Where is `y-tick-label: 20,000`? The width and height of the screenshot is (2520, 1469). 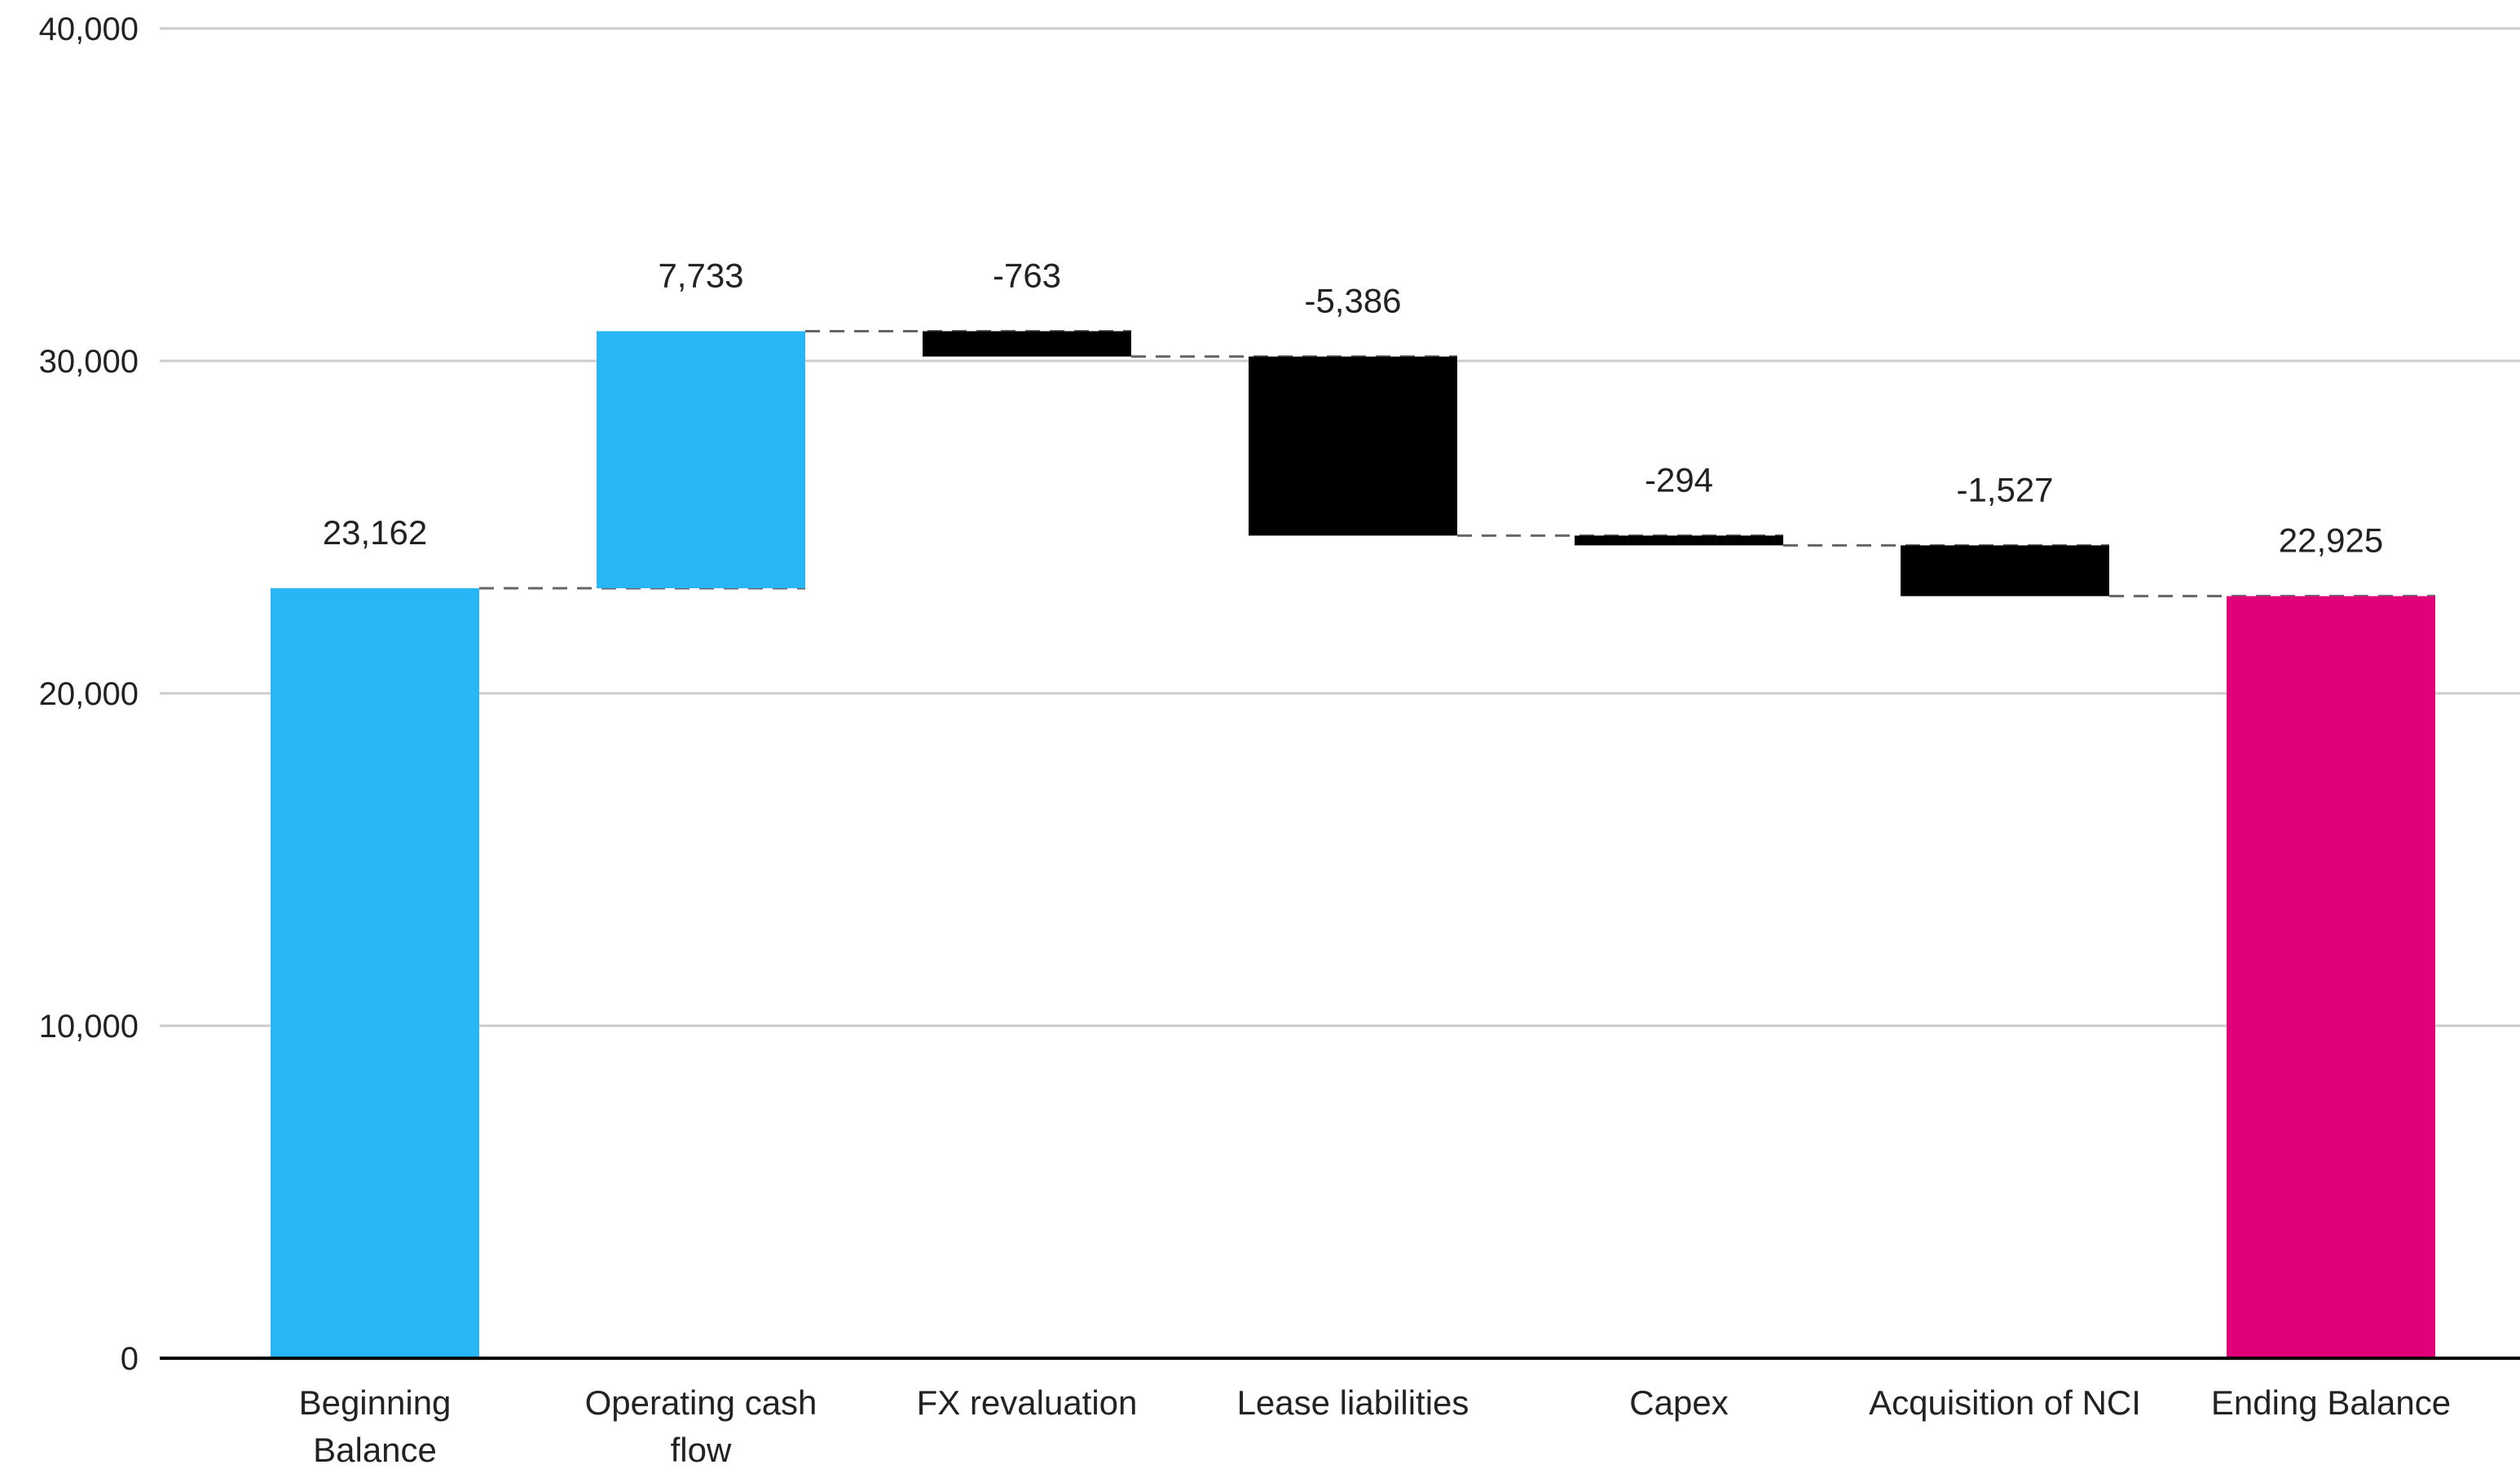
y-tick-label: 20,000 is located at coordinates (89, 694).